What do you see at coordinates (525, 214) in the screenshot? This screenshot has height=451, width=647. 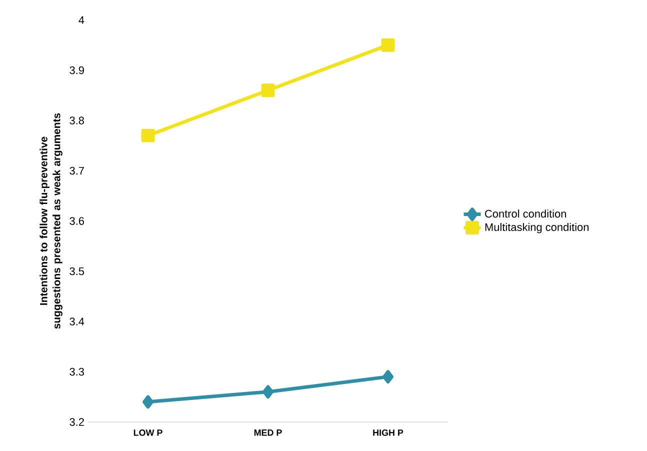 I see `legend-label: Control condition` at bounding box center [525, 214].